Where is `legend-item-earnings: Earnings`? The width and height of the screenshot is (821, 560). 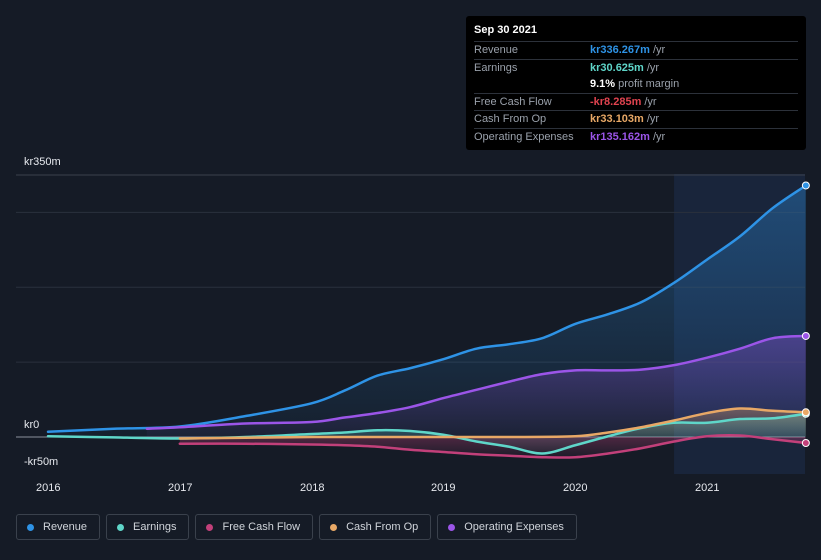
legend-item-earnings: Earnings is located at coordinates (148, 527).